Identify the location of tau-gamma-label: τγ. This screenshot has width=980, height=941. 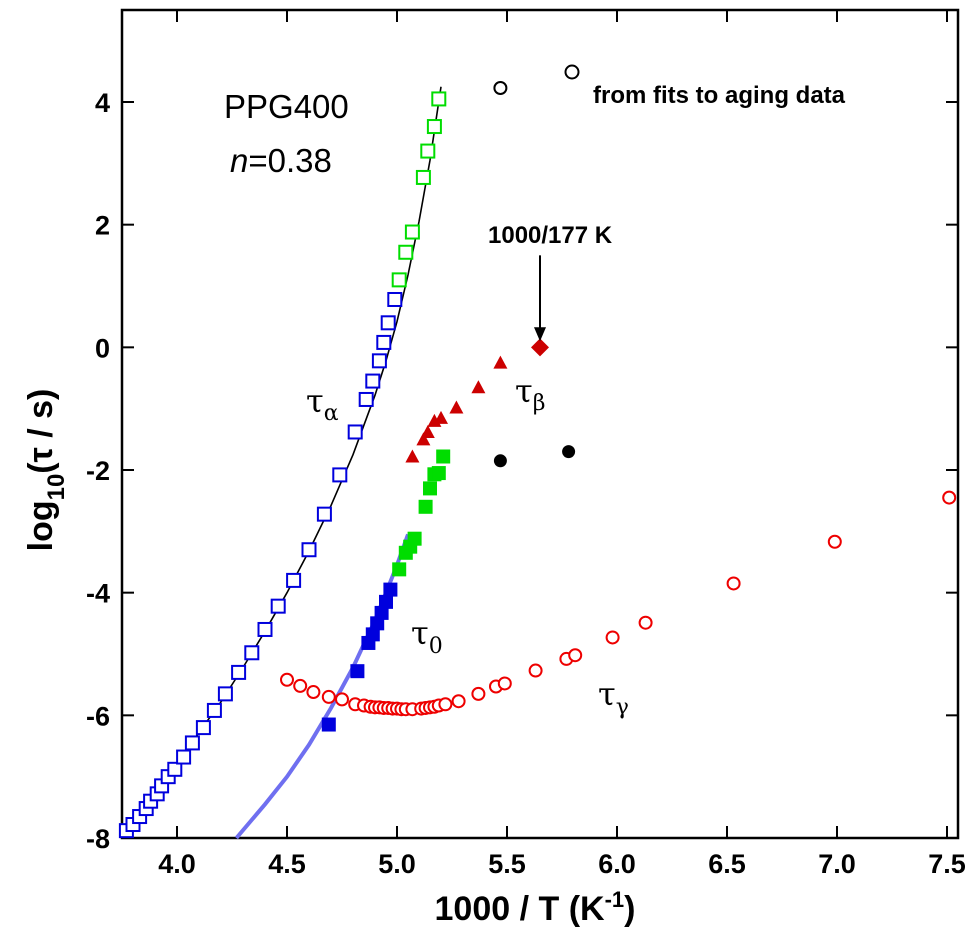
(613, 697).